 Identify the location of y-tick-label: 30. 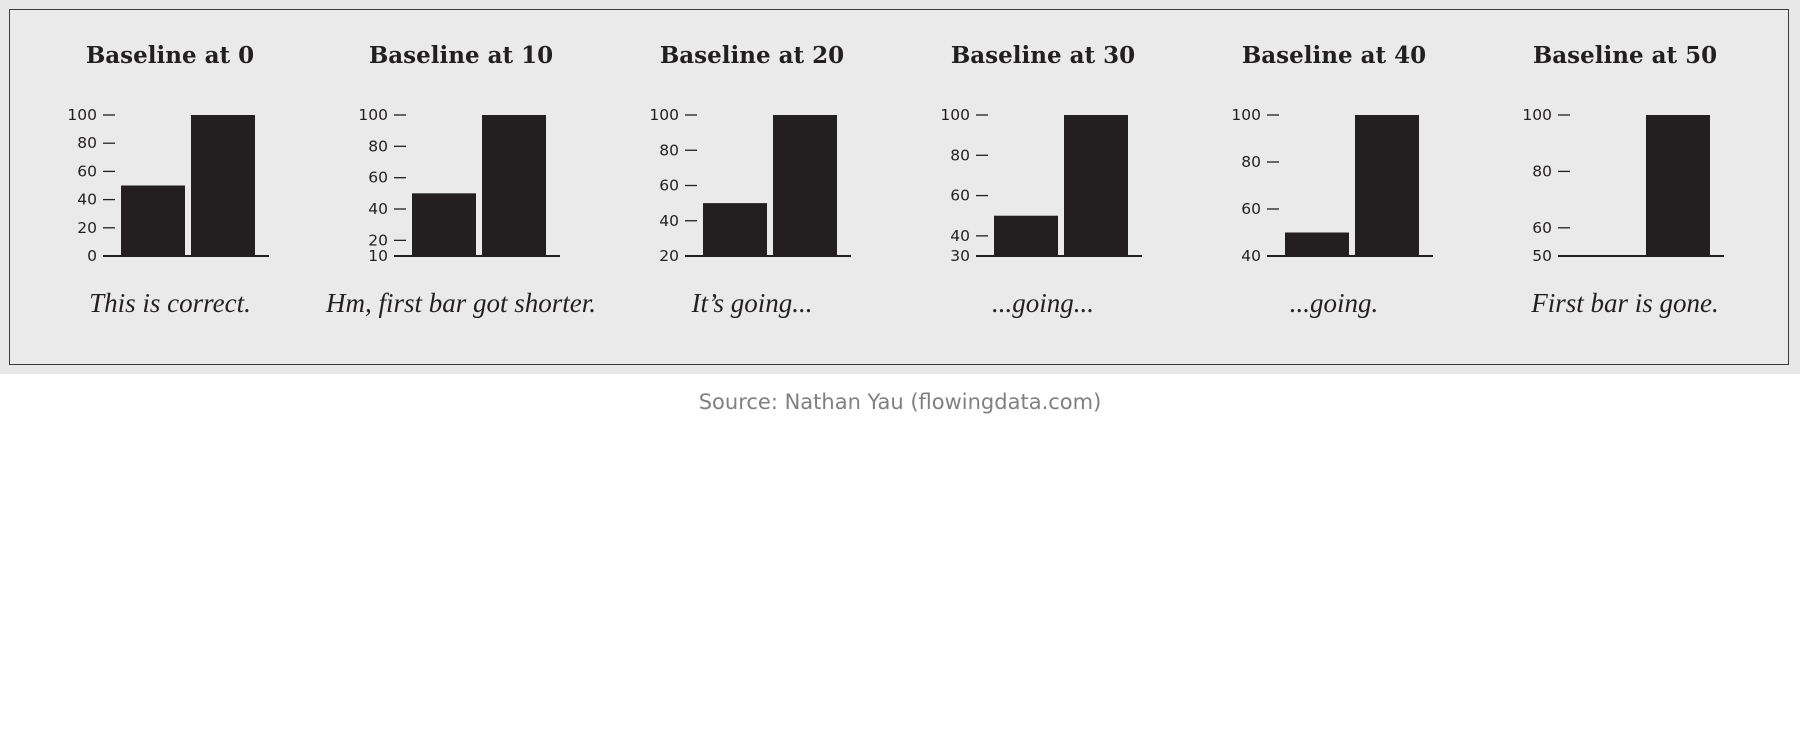
(960, 256).